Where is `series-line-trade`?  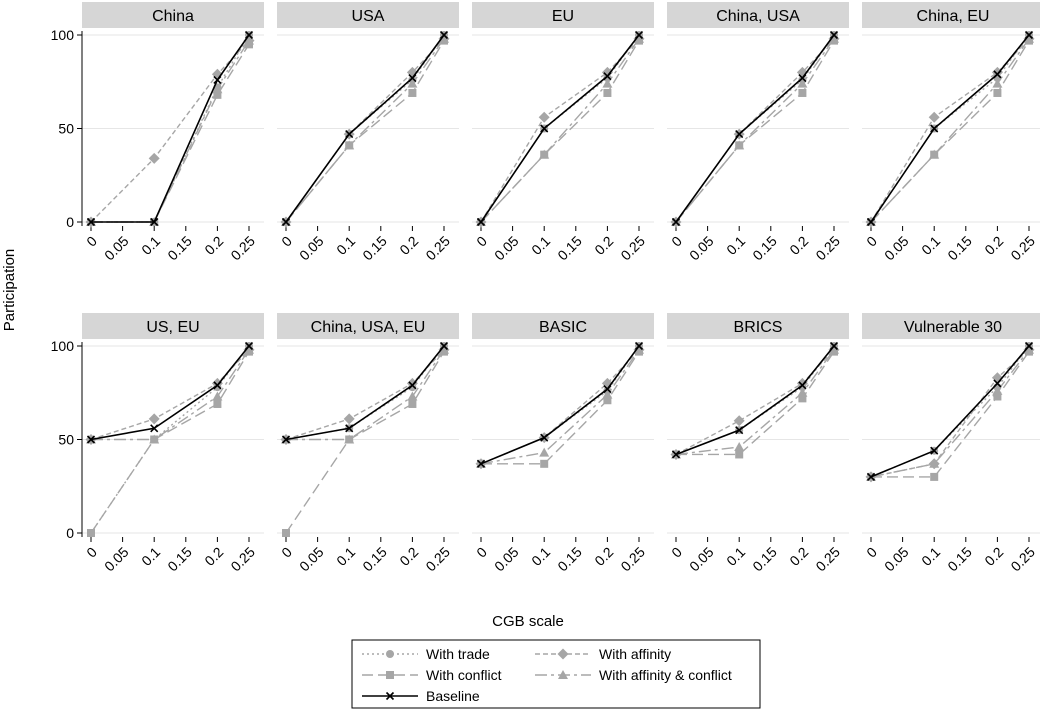 series-line-trade is located at coordinates (365, 393).